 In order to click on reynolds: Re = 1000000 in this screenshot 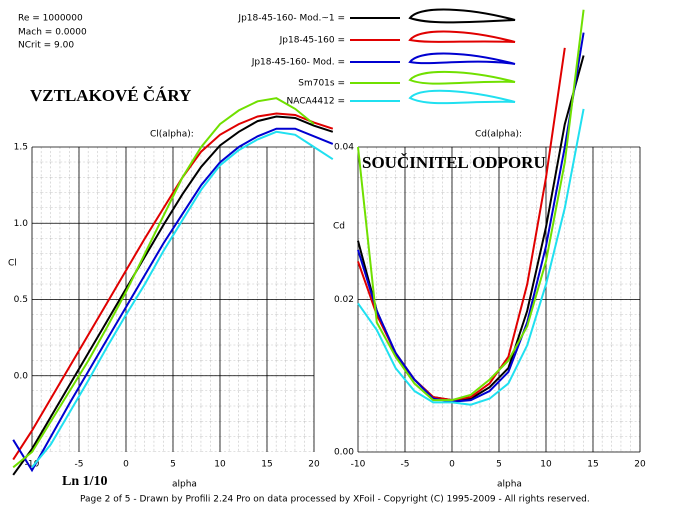, I will do `click(50, 19)`.